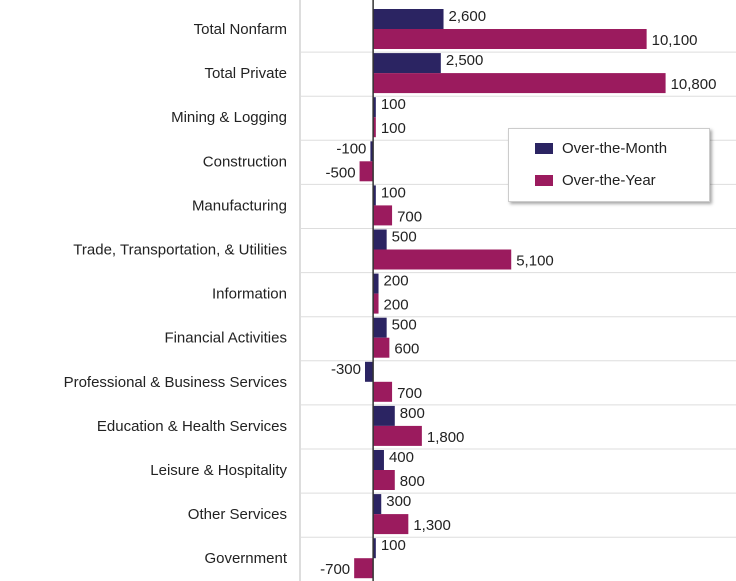 The width and height of the screenshot is (736, 581). What do you see at coordinates (346, 369) in the screenshot?
I see `value-label: -300` at bounding box center [346, 369].